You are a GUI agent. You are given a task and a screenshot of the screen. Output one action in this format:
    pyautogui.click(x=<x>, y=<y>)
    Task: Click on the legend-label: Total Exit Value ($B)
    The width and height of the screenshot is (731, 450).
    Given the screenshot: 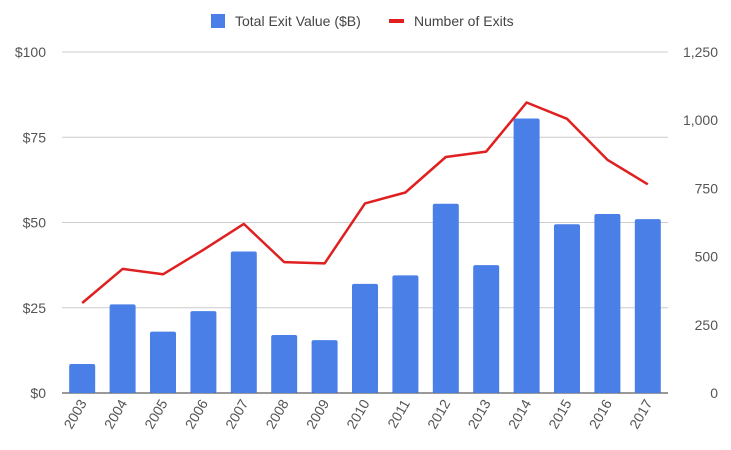 What is the action you would take?
    pyautogui.click(x=298, y=21)
    